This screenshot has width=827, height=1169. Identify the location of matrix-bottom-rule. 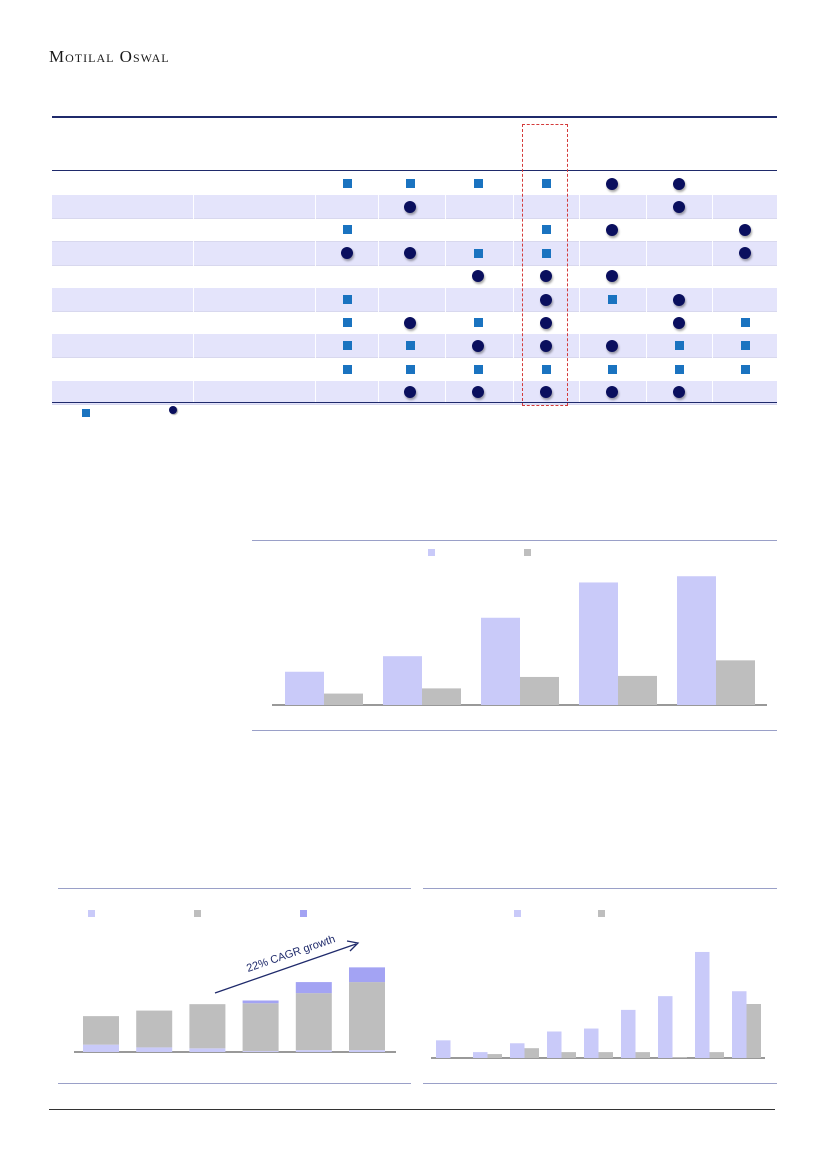
(414, 402).